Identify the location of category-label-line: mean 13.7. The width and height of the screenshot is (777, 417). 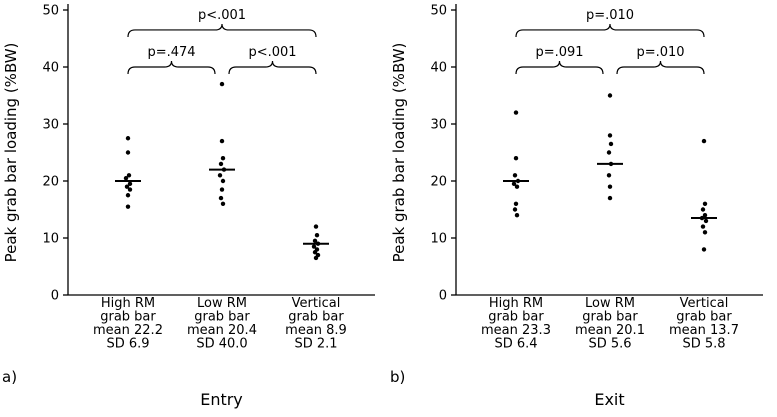
(704, 330).